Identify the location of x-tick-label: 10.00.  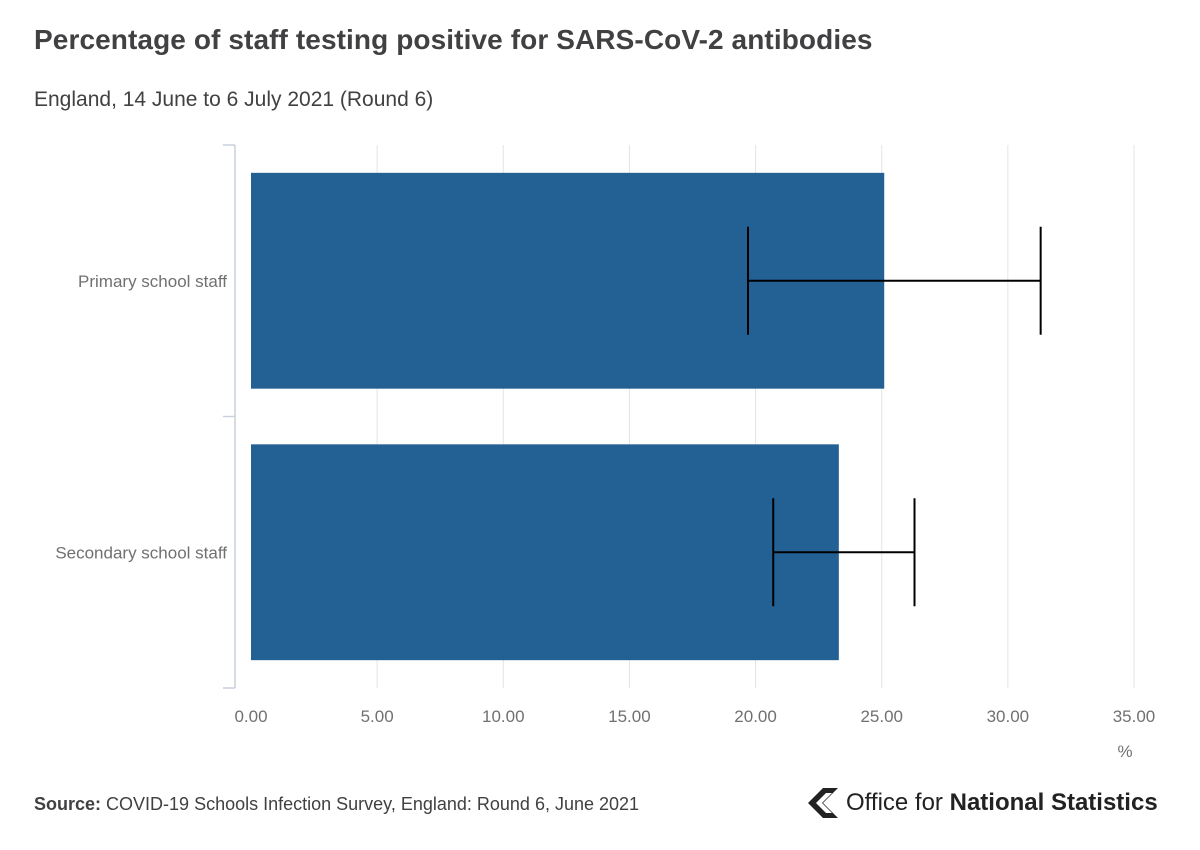
(503, 716).